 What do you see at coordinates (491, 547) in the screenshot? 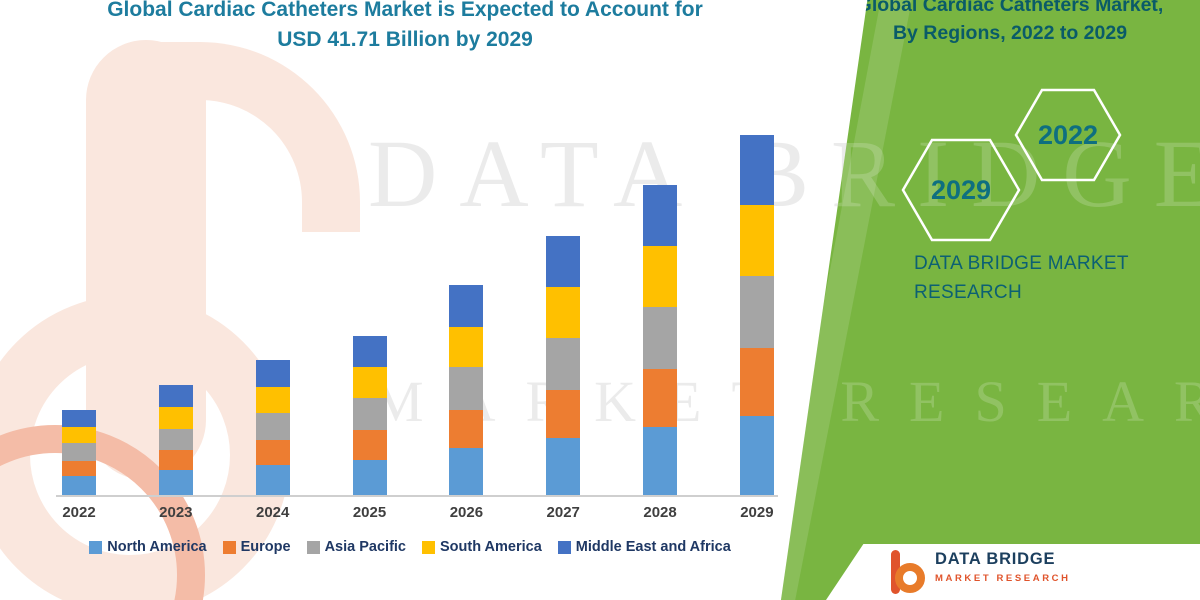
I see `legend-label: South America` at bounding box center [491, 547].